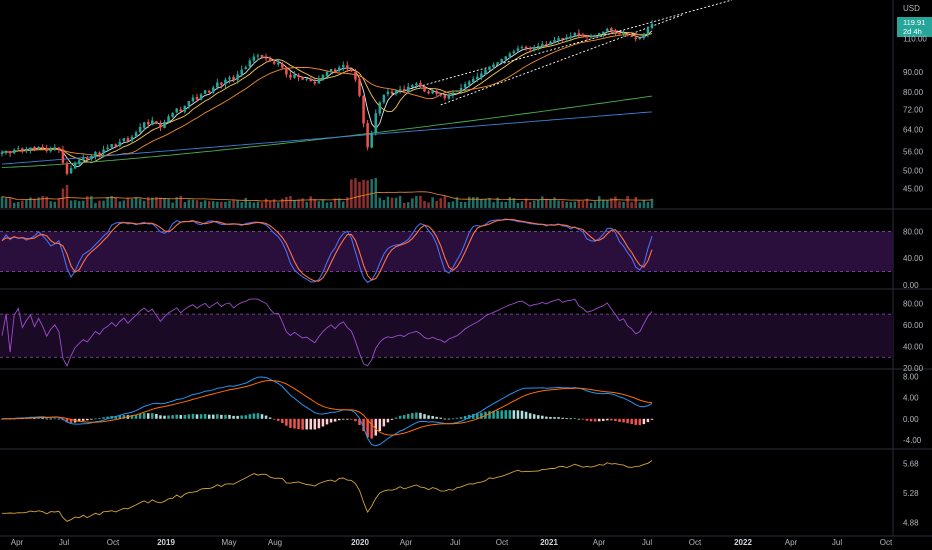  What do you see at coordinates (327, 250) in the screenshot?
I see `stoch-d-line` at bounding box center [327, 250].